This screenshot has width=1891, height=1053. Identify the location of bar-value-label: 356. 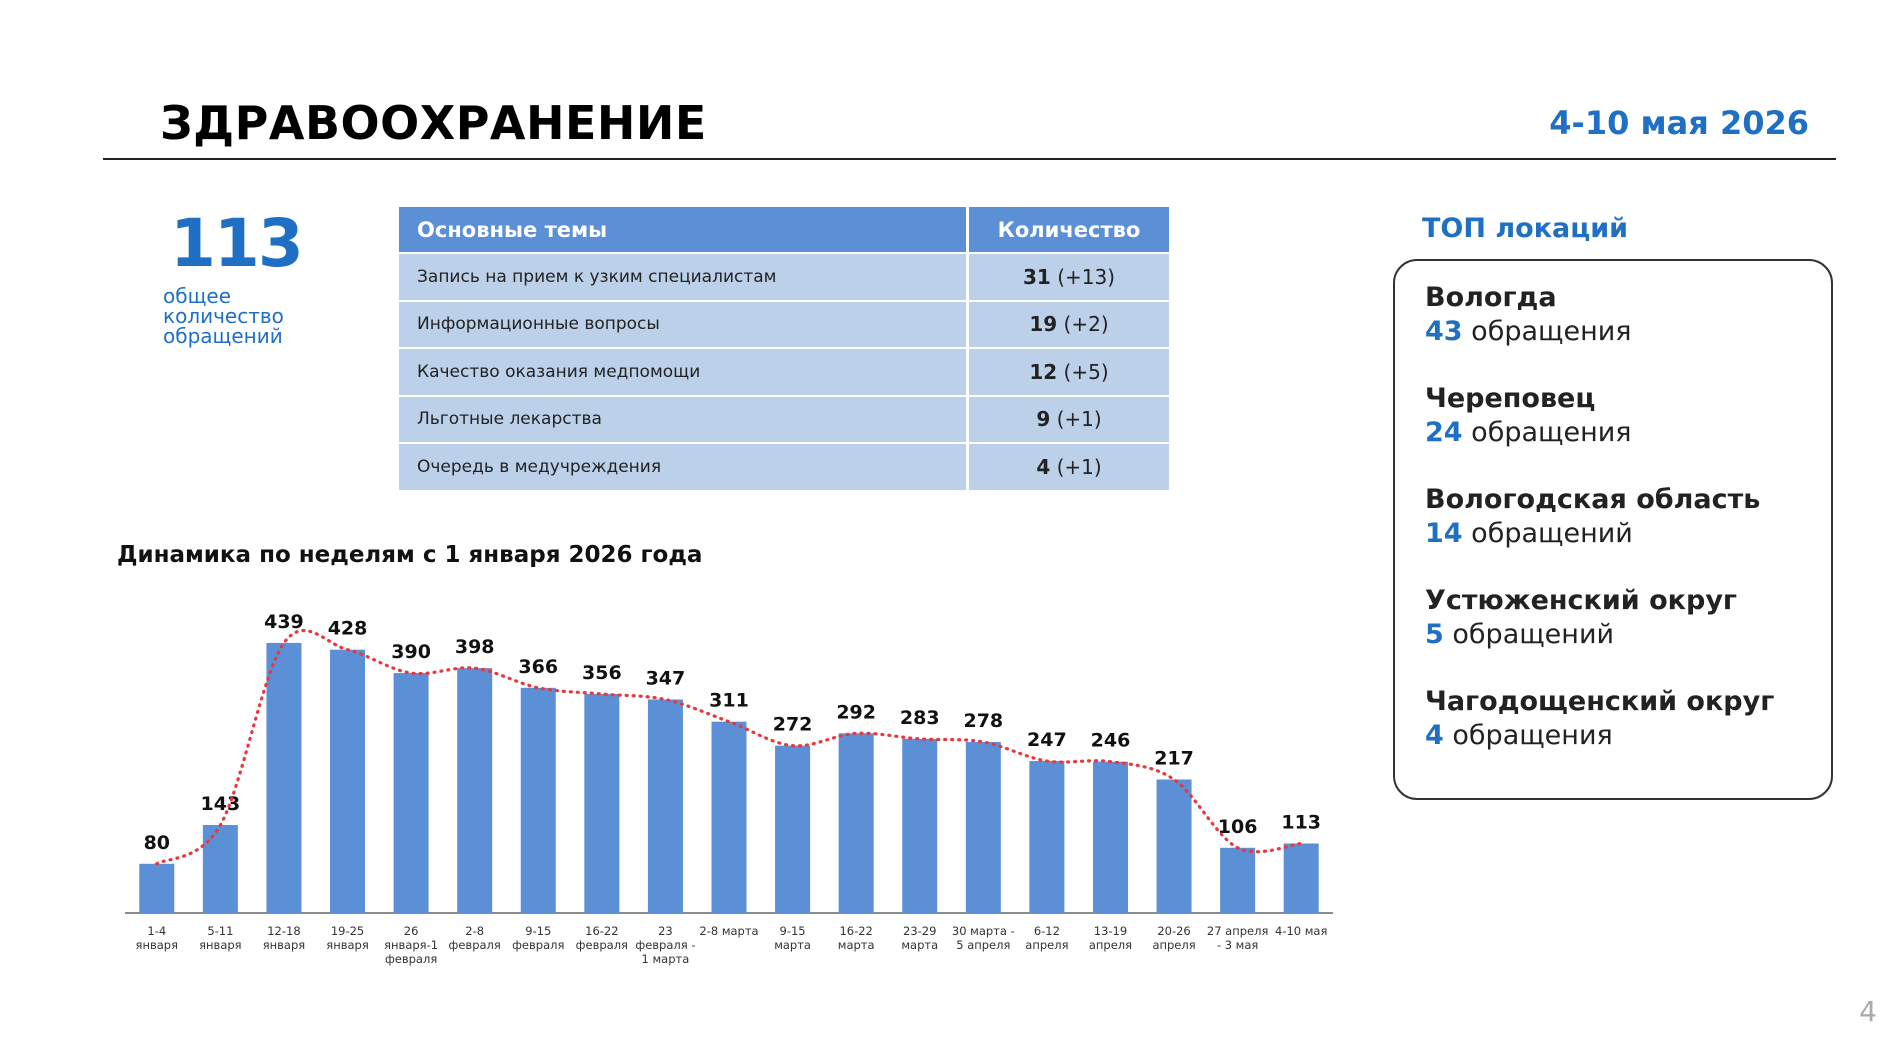
(602, 673).